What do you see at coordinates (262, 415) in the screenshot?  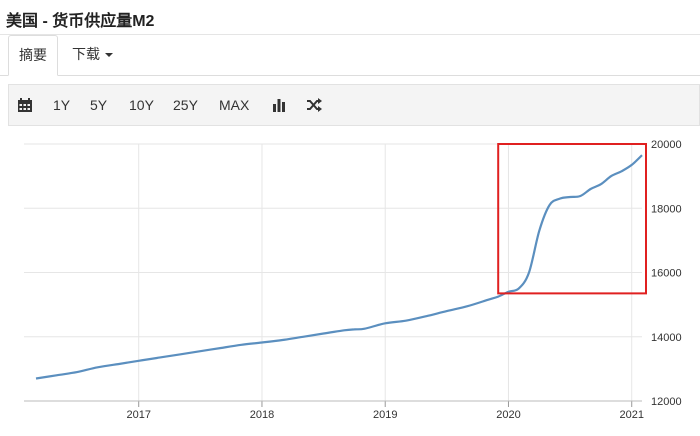 I see `x-tick-label: 2018` at bounding box center [262, 415].